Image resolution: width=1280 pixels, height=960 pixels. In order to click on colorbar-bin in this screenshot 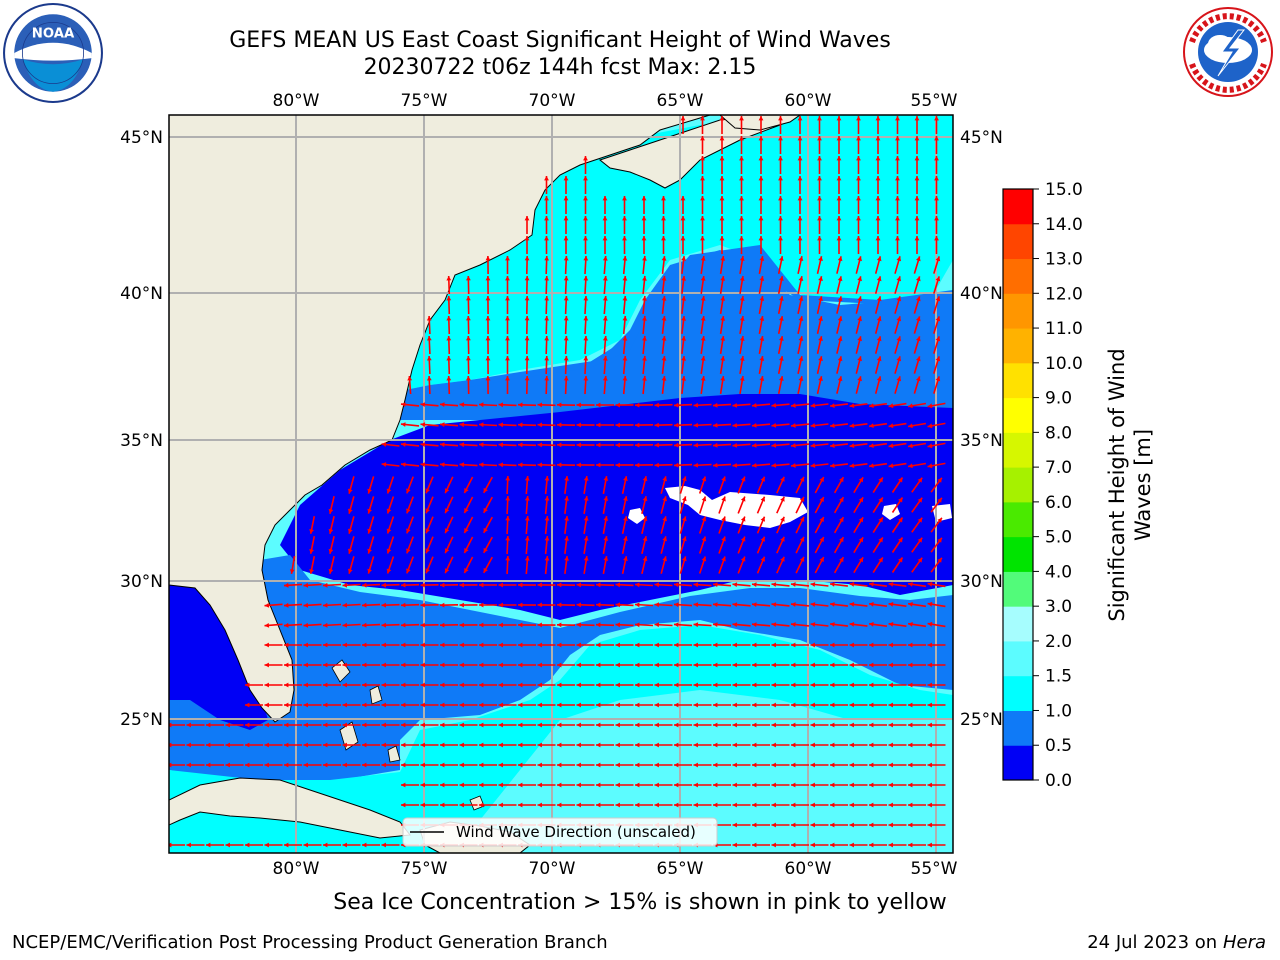, I will do `click(1018, 658)`.